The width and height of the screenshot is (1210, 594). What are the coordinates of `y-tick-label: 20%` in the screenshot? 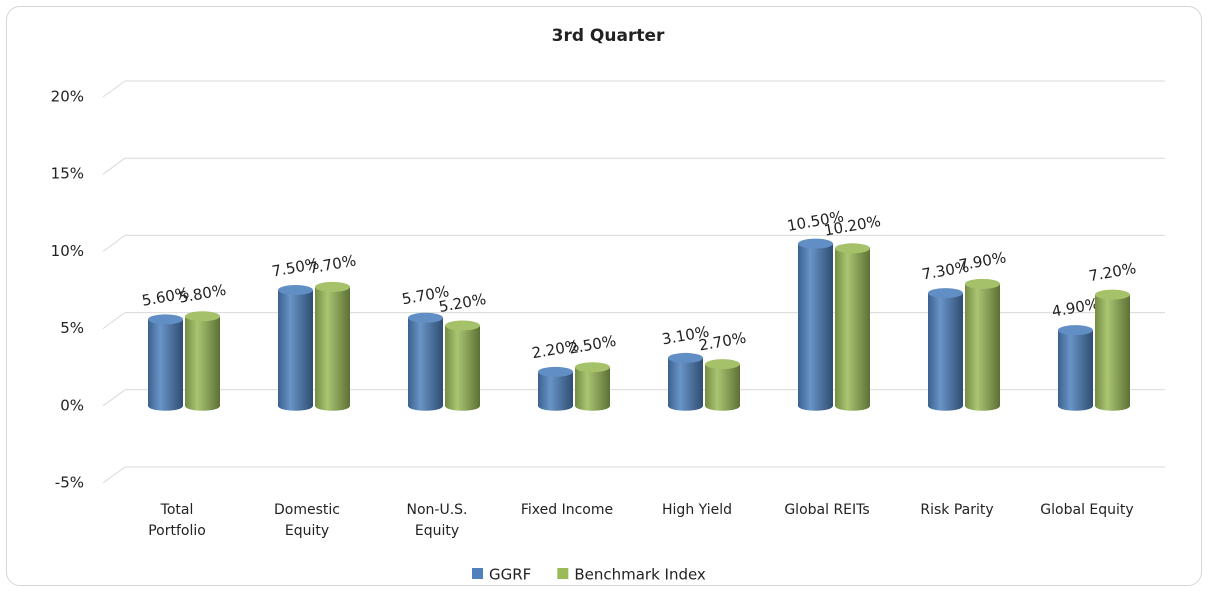 It's located at (67, 97).